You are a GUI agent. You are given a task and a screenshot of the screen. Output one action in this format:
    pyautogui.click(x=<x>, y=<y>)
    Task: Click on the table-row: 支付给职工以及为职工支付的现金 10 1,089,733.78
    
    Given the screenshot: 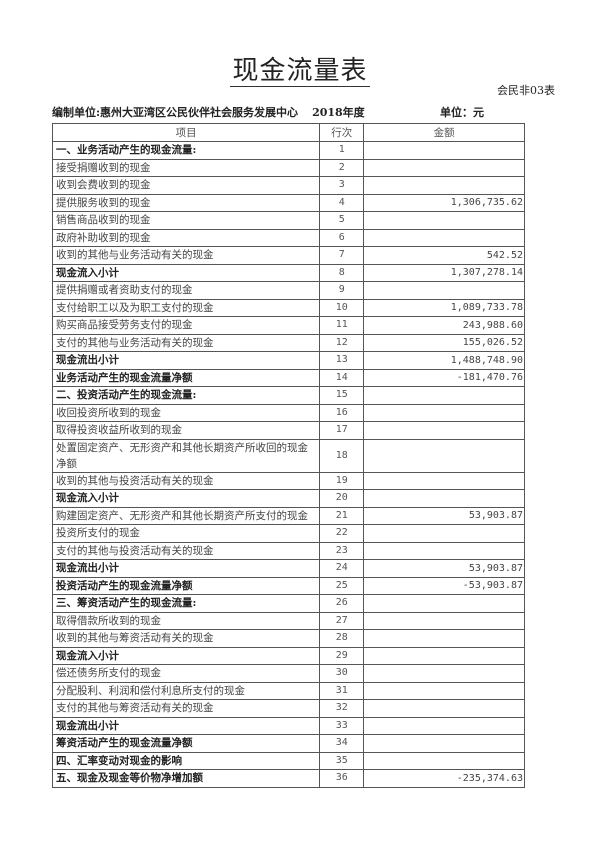 What is the action you would take?
    pyautogui.click(x=288, y=307)
    